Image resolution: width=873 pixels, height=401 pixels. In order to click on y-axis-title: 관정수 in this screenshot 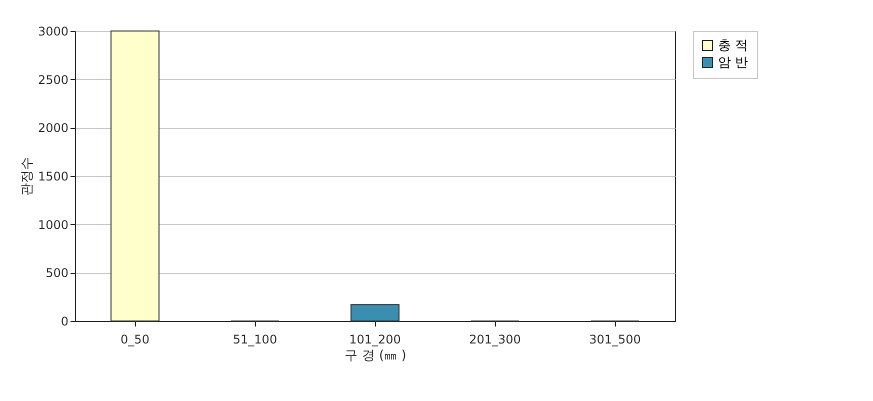, I will do `click(27, 176)`.